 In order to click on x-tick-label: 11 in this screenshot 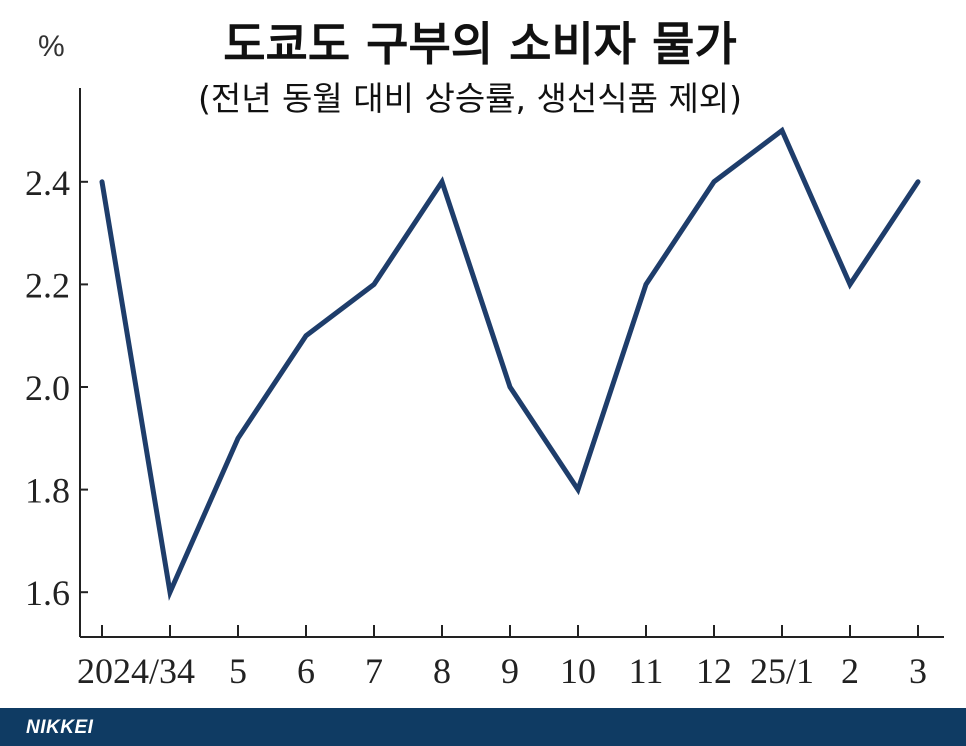, I will do `click(646, 671)`.